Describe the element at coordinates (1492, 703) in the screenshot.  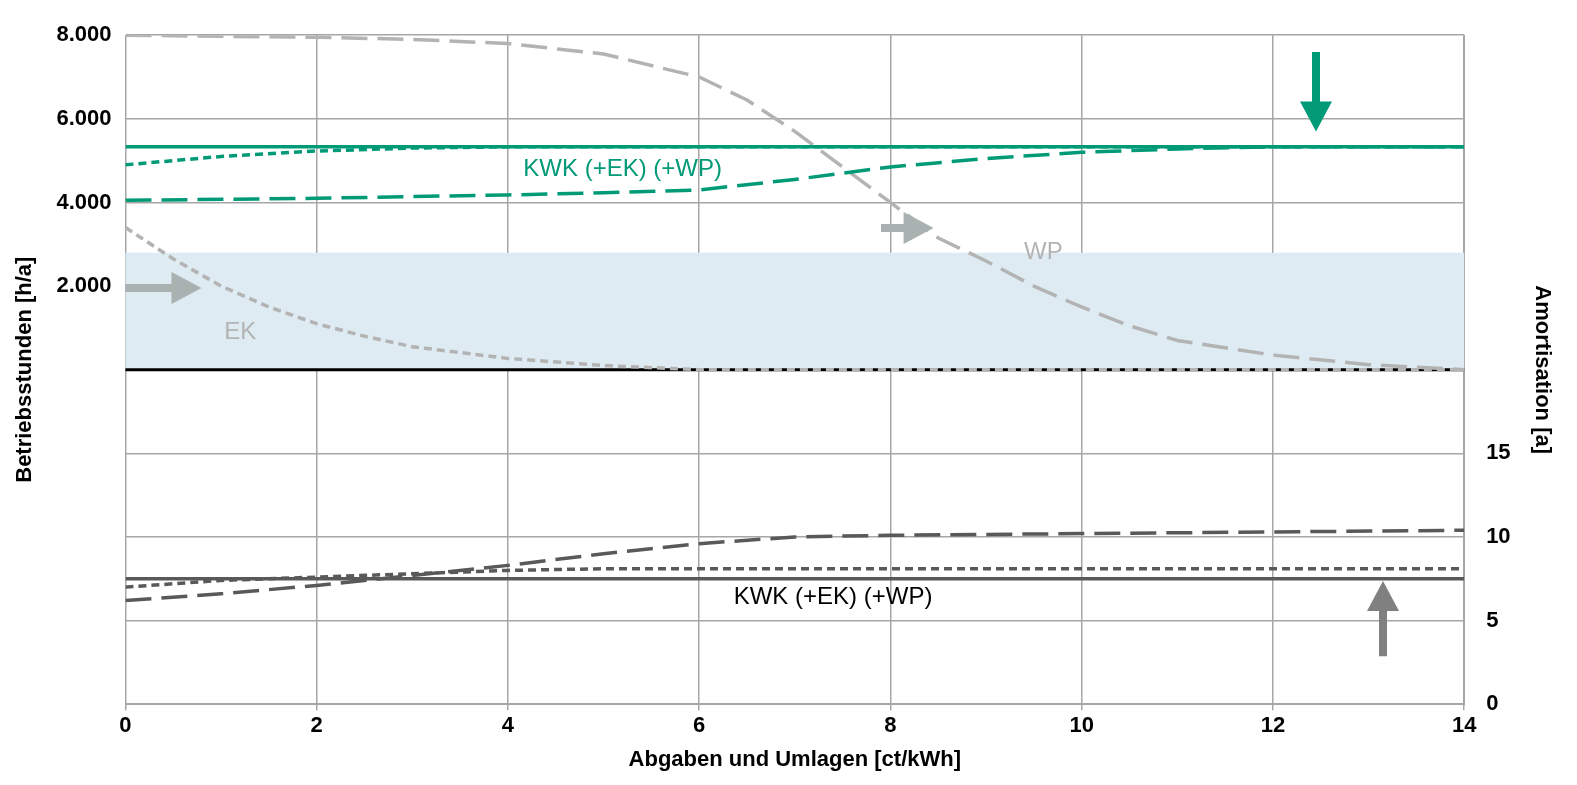
I see `y2-tick-label: 0` at that location.